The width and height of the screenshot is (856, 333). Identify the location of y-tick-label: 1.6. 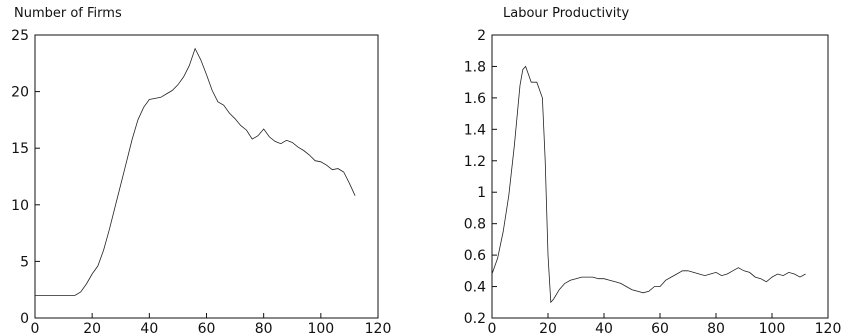
(475, 99).